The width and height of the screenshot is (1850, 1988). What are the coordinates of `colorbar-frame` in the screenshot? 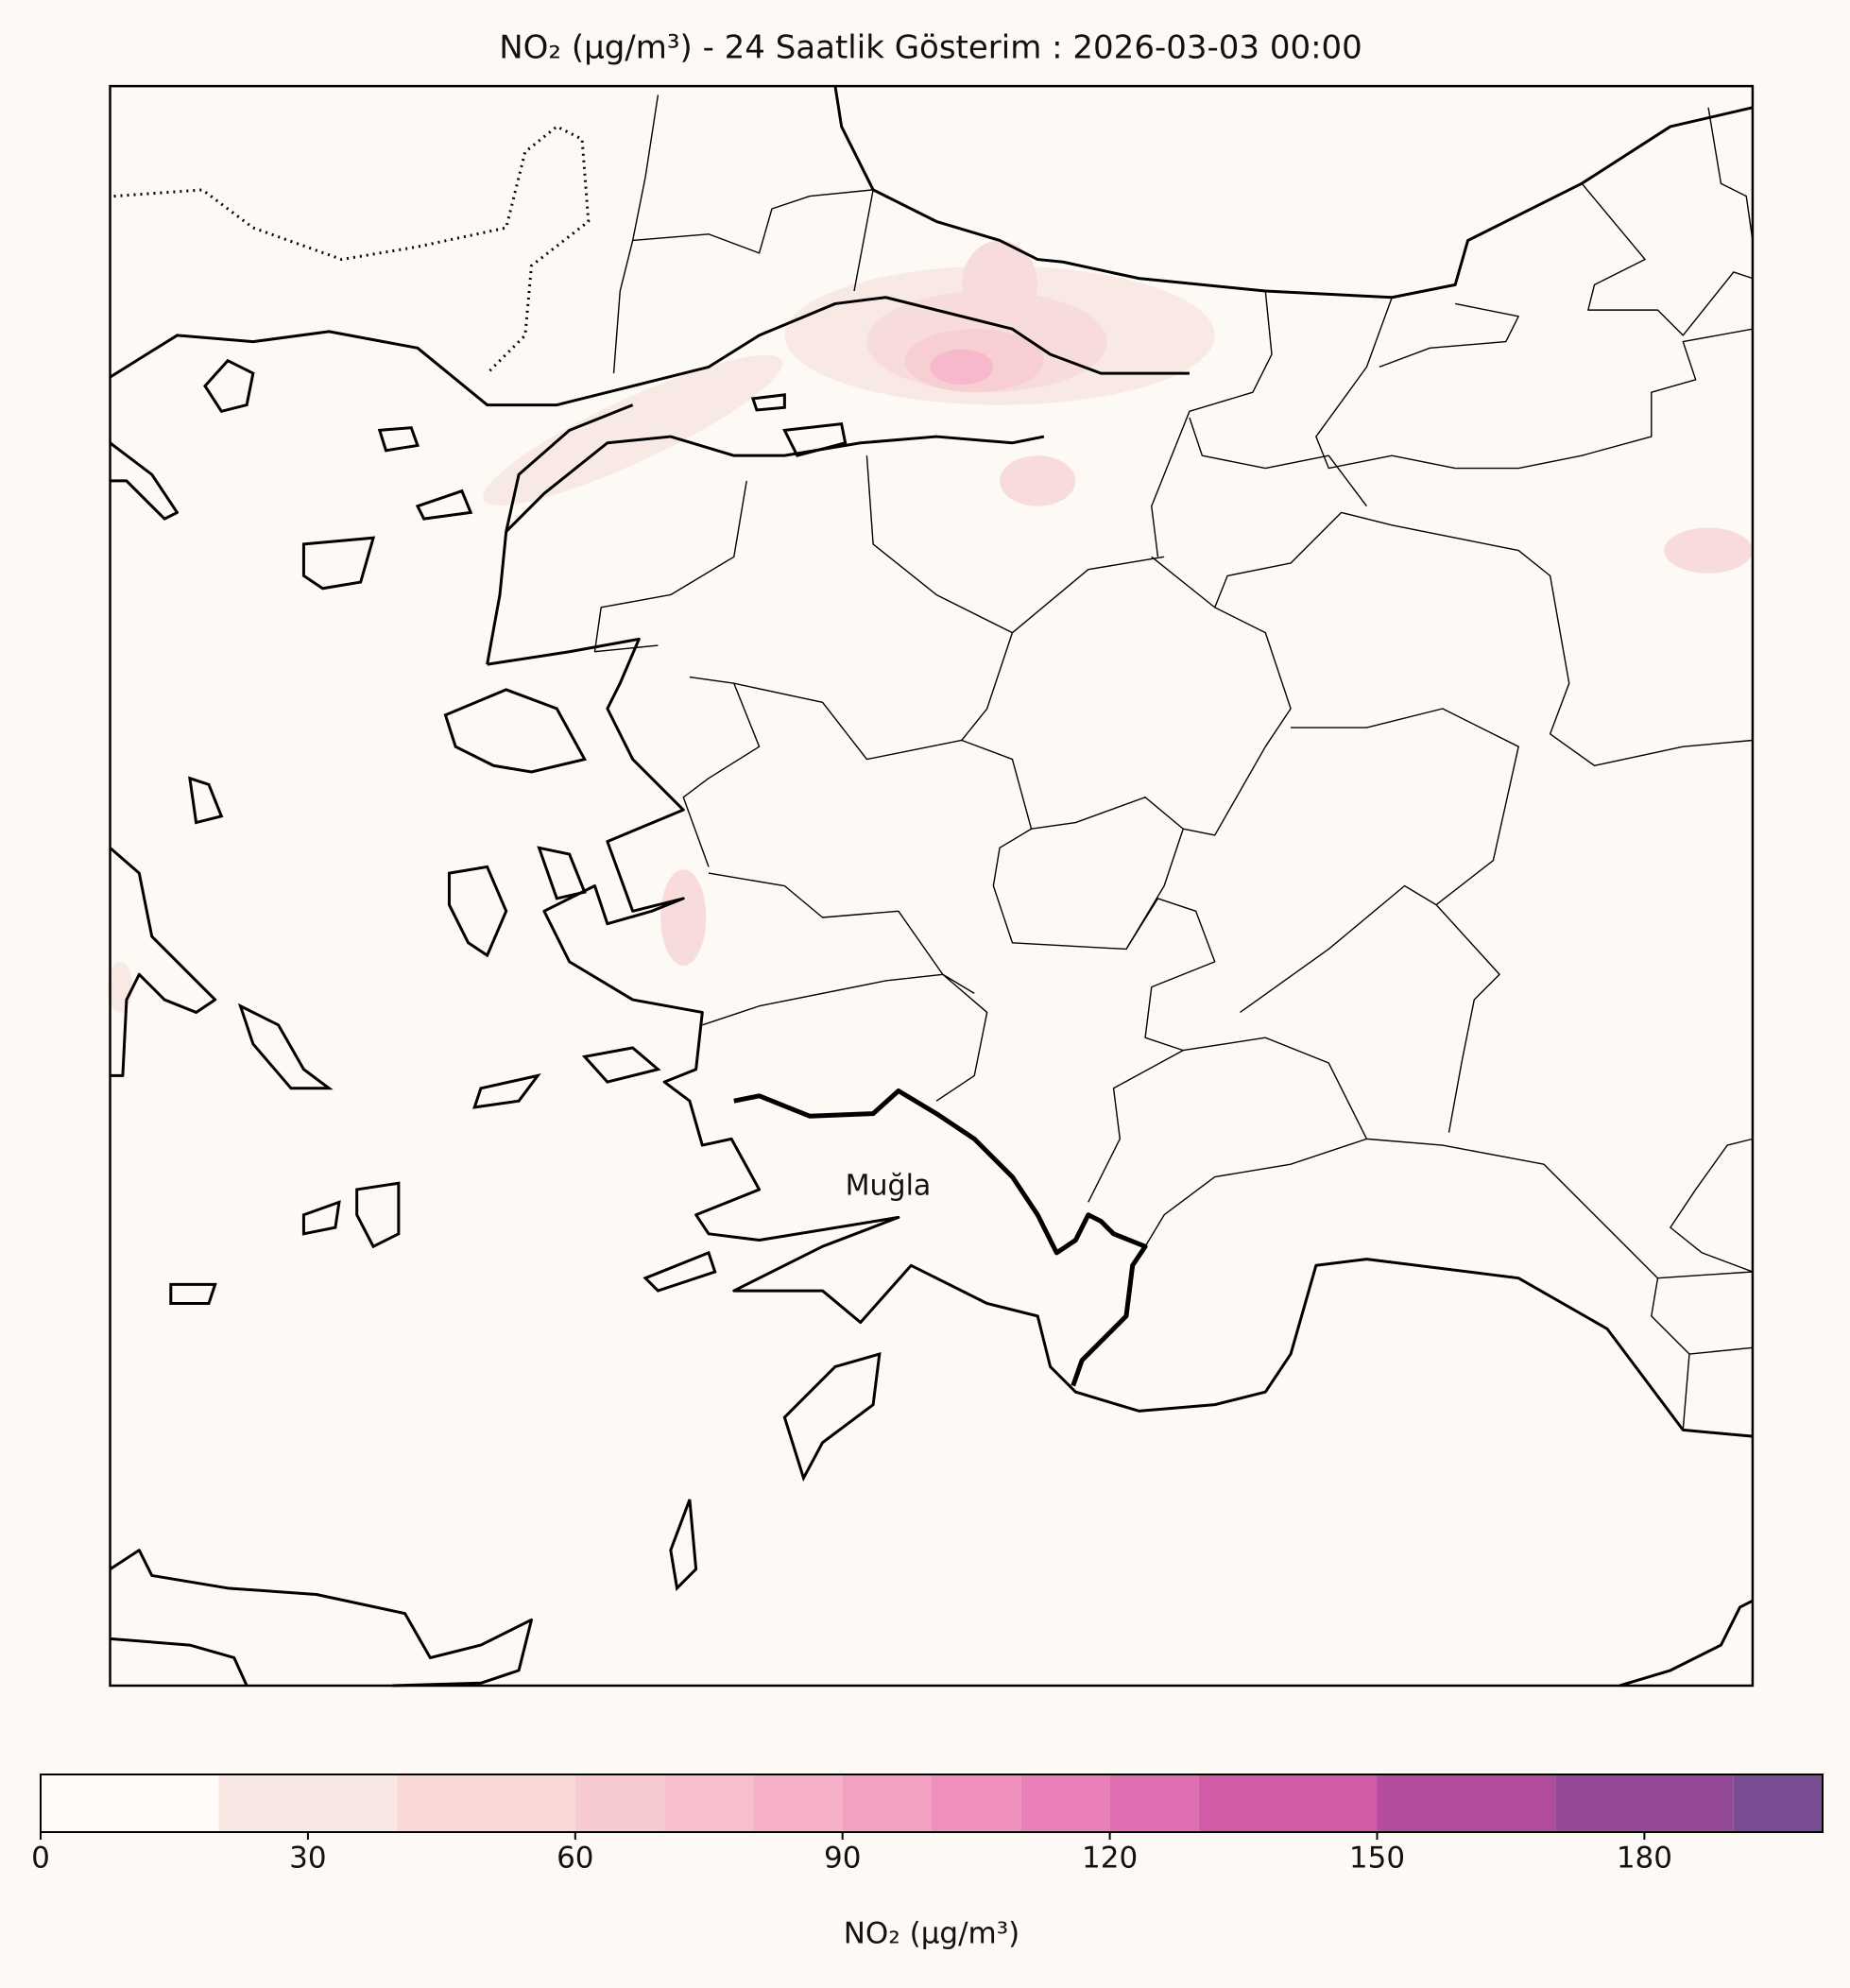 It's located at (932, 1803).